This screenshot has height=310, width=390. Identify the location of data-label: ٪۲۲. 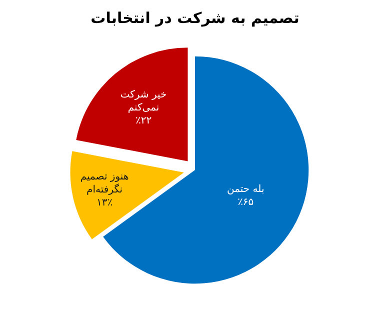
(143, 120).